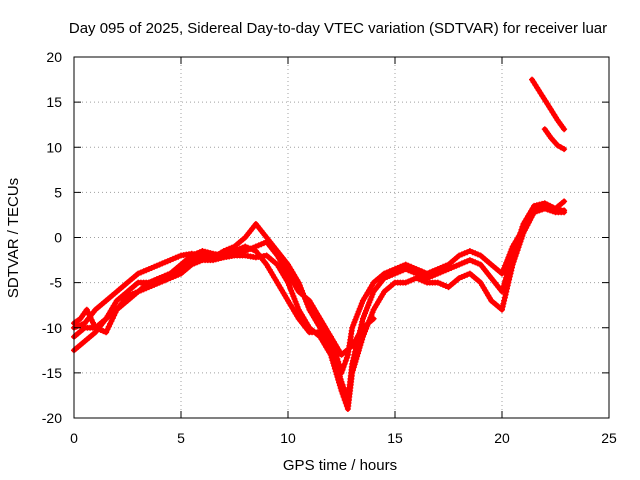 The width and height of the screenshot is (640, 480). I want to click on y-tick-label: -10, so click(52, 328).